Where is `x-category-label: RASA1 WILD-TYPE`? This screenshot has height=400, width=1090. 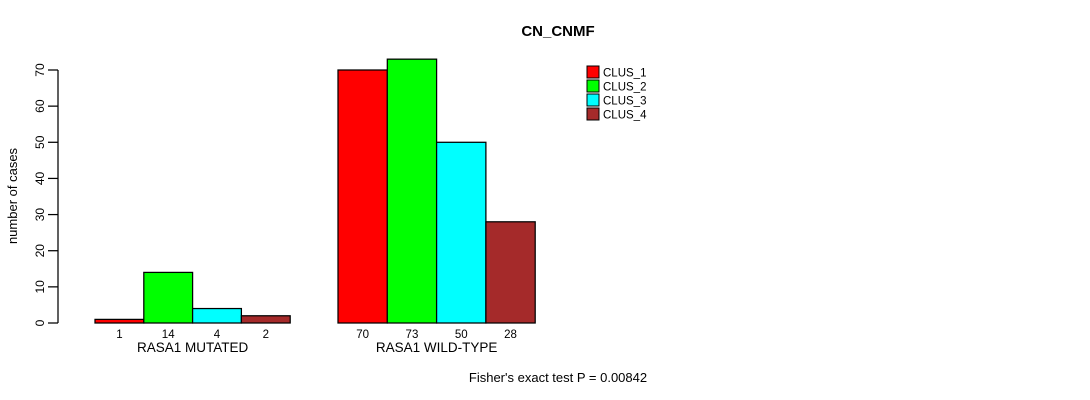
x-category-label: RASA1 WILD-TYPE is located at coordinates (437, 347).